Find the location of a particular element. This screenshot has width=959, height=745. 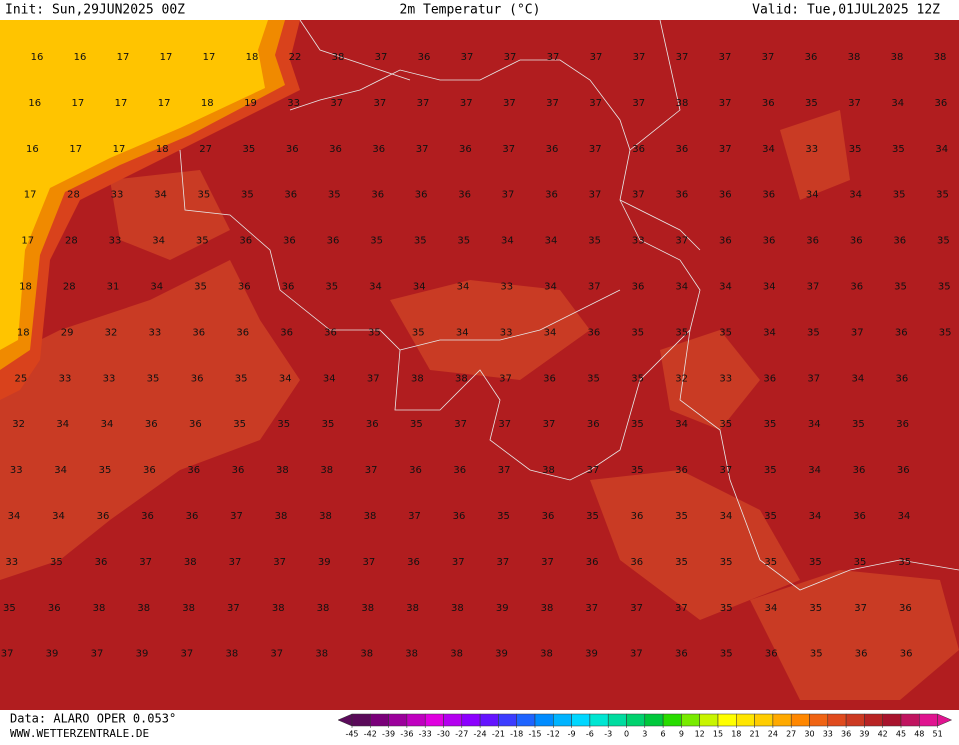

warm-yellow is located at coordinates (134, 185).